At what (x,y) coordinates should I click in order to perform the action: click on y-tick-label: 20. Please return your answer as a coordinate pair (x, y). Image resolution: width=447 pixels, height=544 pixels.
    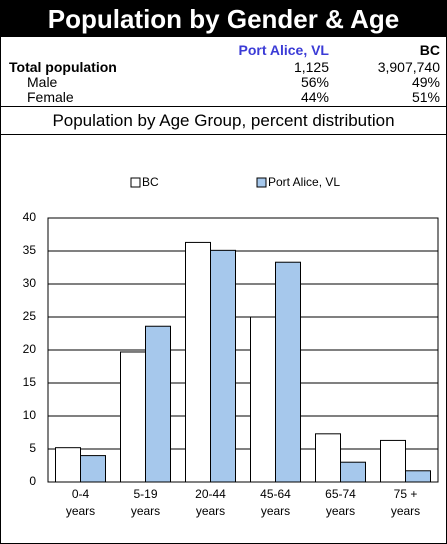
    Looking at the image, I should click on (30, 349).